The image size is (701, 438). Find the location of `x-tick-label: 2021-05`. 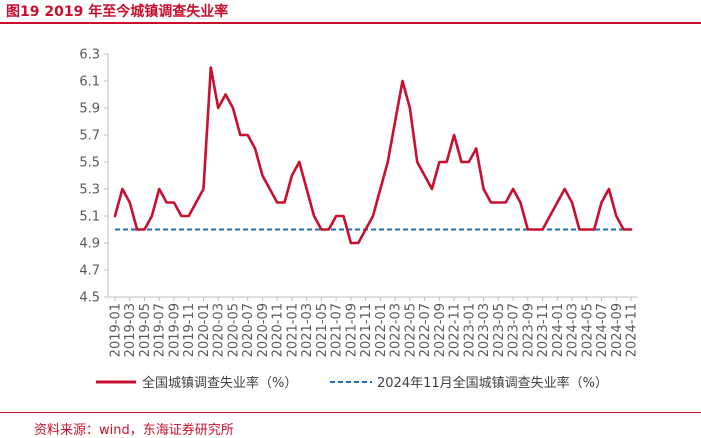

x-tick-label: 2021-05 is located at coordinates (322, 330).